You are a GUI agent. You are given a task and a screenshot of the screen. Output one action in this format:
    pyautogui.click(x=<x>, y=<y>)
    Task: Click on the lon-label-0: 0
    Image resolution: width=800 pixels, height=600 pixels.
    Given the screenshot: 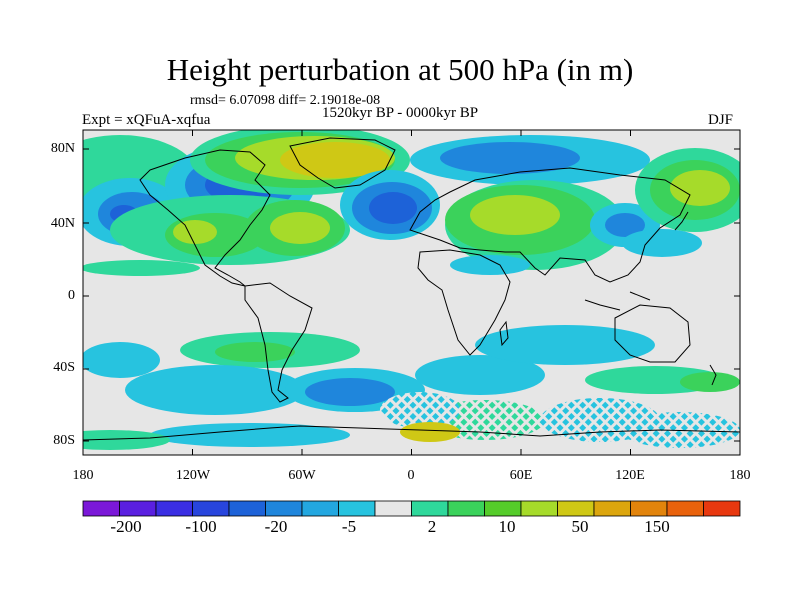 What is the action you would take?
    pyautogui.click(x=411, y=475)
    